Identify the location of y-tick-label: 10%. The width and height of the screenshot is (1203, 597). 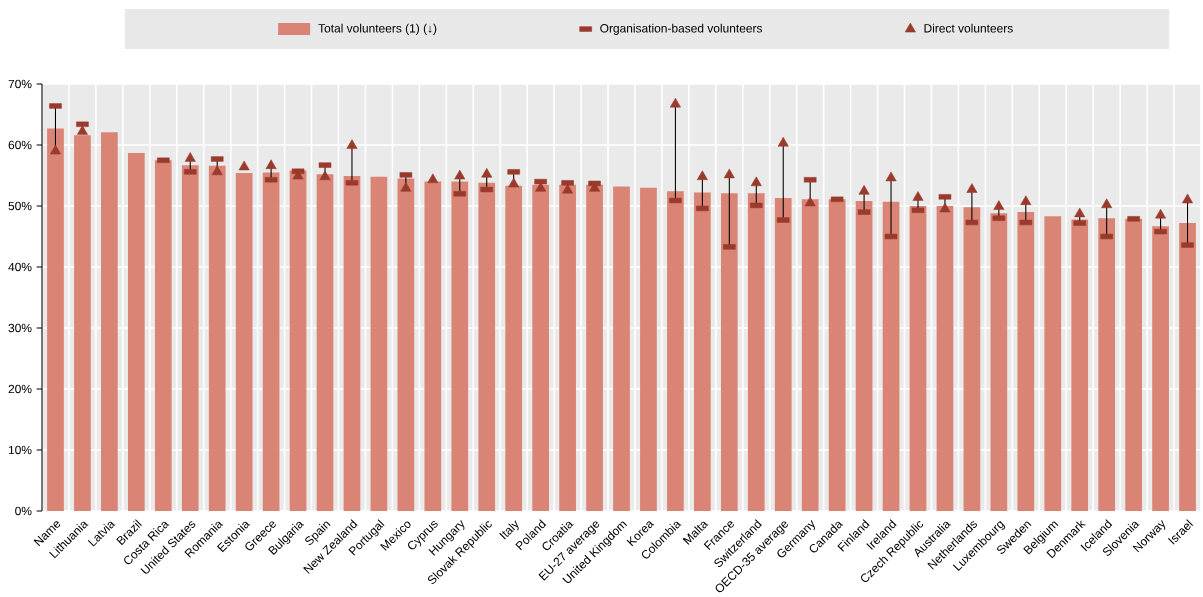
(20, 450).